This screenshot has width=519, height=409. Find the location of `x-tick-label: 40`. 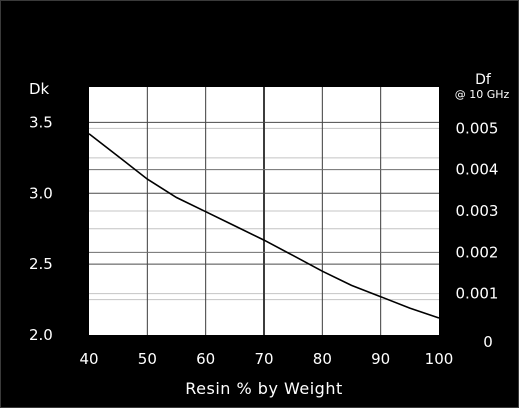

x-tick-label: 40 is located at coordinates (88, 359).